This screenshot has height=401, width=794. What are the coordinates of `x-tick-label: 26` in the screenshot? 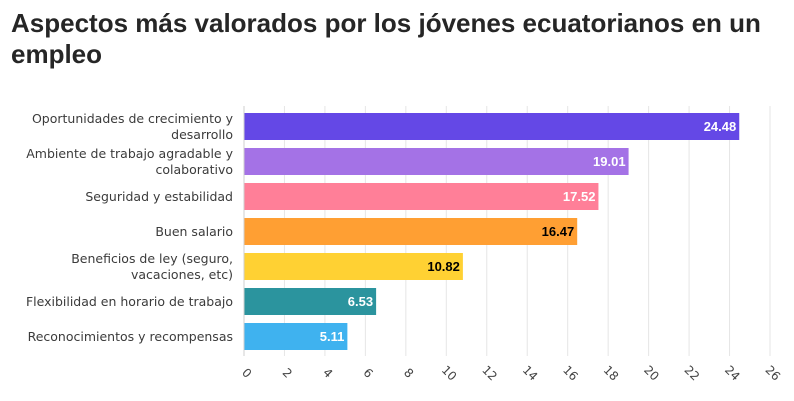 It's located at (772, 373).